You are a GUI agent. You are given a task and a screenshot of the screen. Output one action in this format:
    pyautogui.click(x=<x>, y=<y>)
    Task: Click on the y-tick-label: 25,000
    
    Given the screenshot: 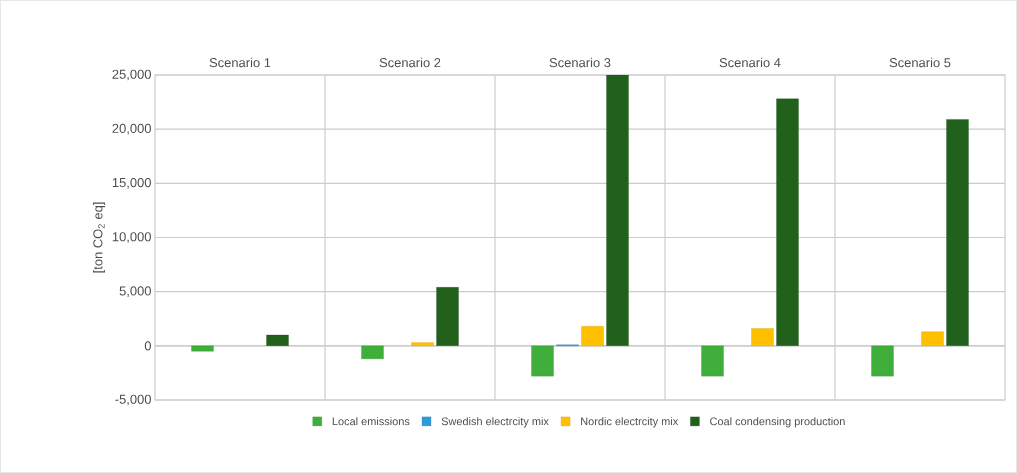 What is the action you would take?
    pyautogui.click(x=131, y=75)
    